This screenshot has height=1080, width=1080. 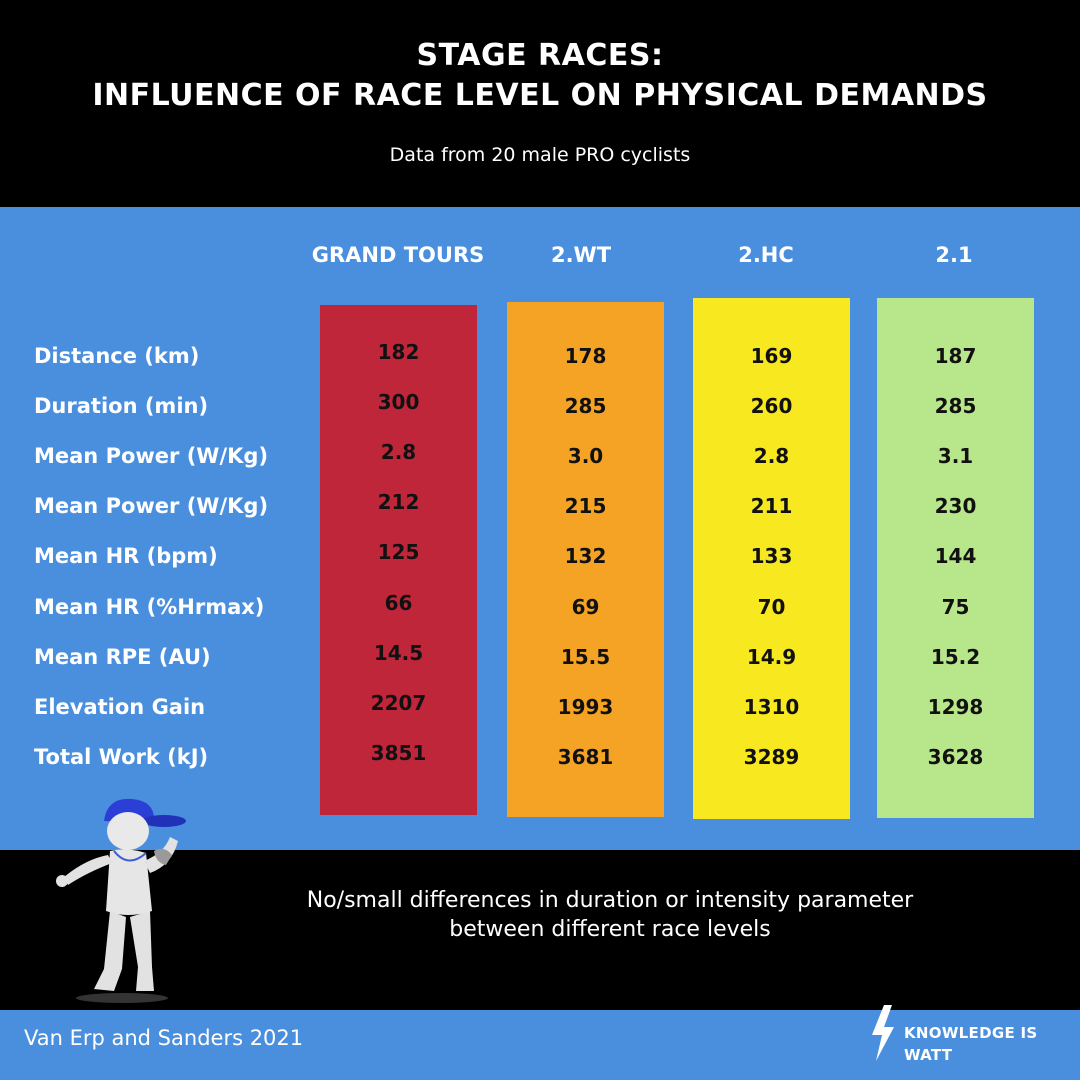 What do you see at coordinates (581, 255) in the screenshot?
I see `column-header-1: 2.WT` at bounding box center [581, 255].